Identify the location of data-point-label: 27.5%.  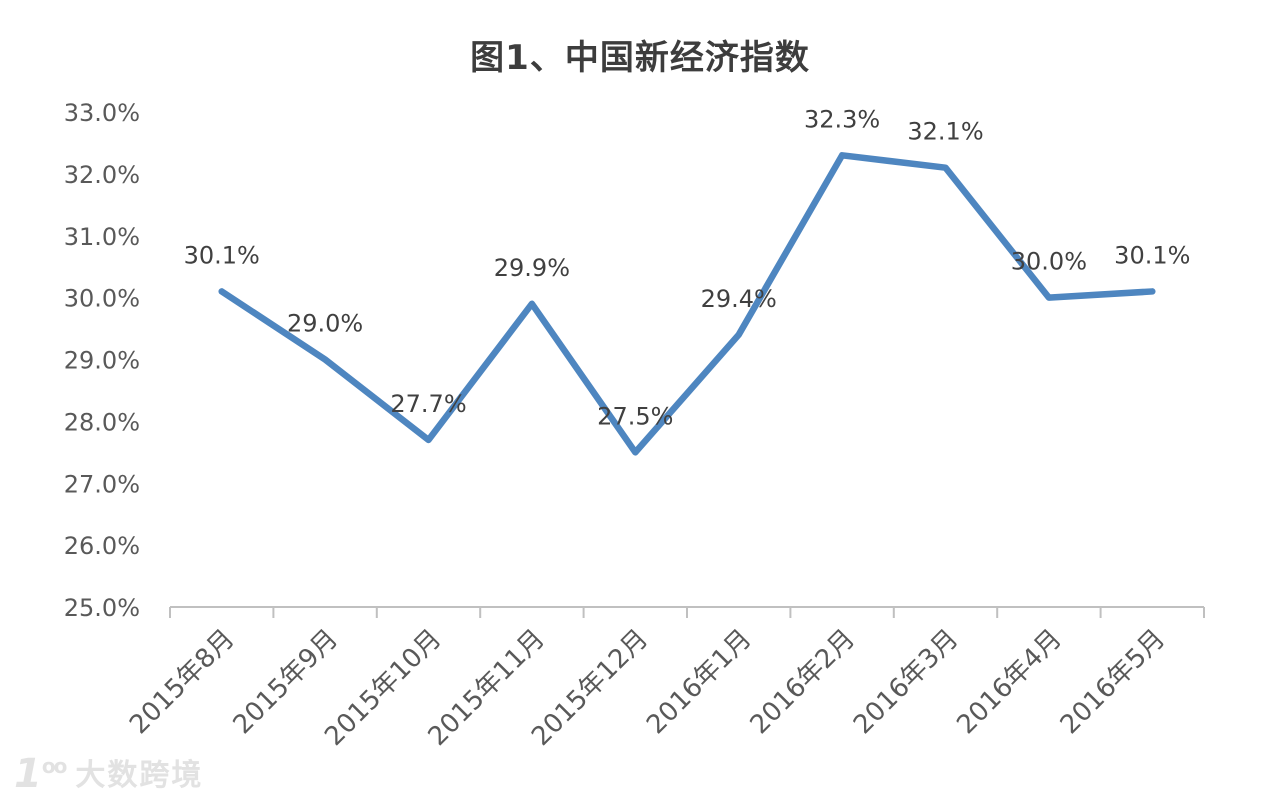
(635, 416).